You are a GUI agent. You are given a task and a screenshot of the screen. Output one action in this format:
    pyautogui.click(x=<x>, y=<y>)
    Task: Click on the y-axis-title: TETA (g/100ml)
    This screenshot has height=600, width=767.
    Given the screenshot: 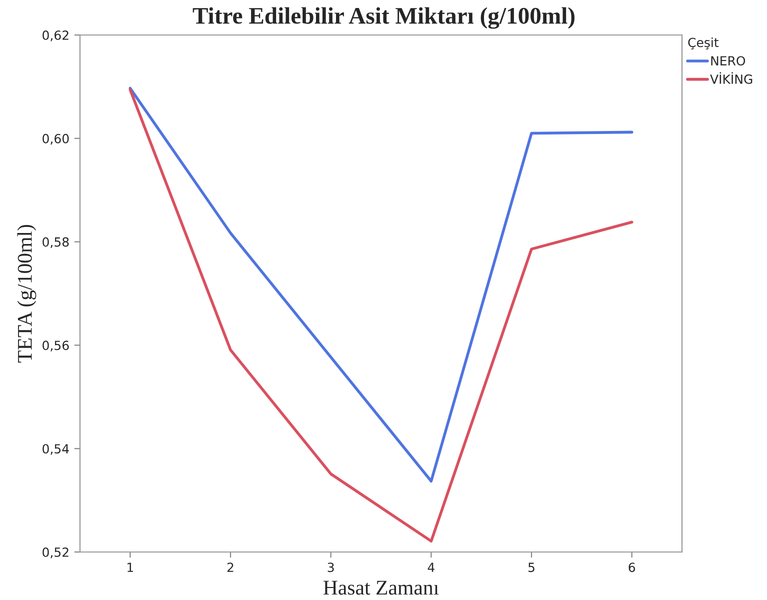 What is the action you would take?
    pyautogui.click(x=26, y=293)
    